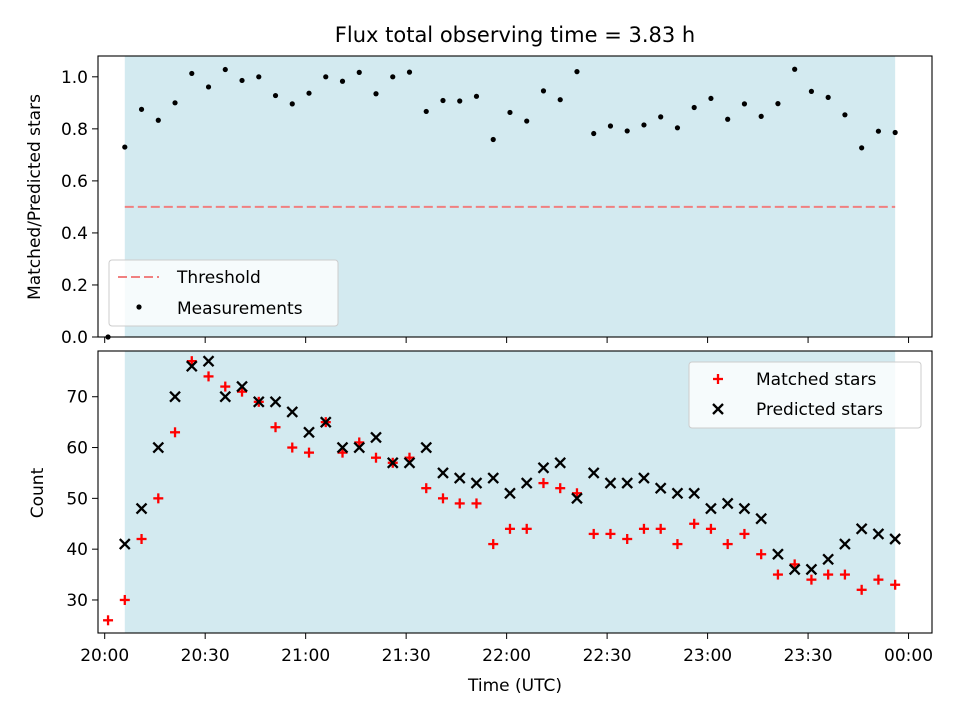 This screenshot has height=720, width=960. I want to click on top-y-tick-label: 0.2, so click(74, 286).